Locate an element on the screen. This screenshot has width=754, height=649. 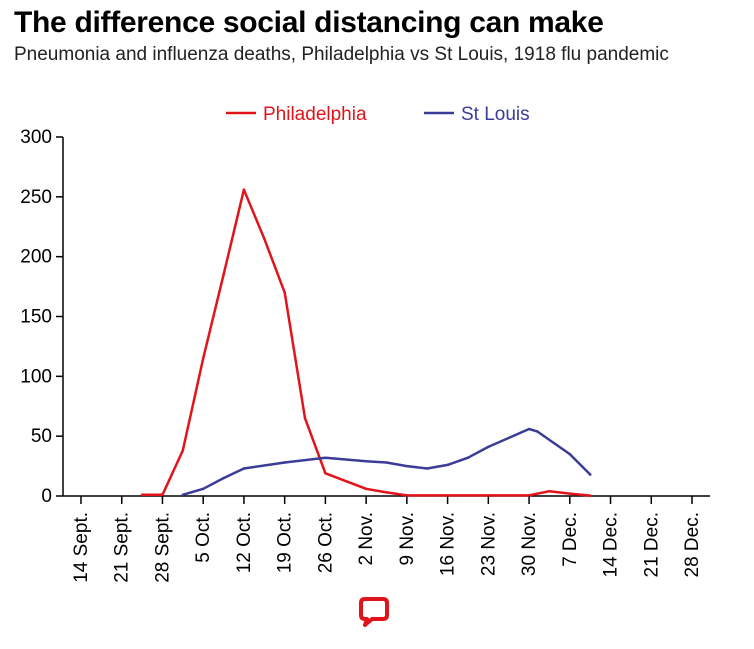
legend-label: St Louis is located at coordinates (495, 114).